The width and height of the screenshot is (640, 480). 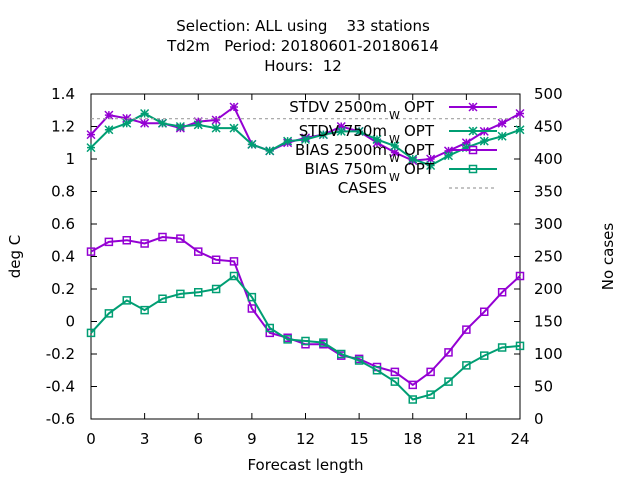 I want to click on y-tick-label: 1.4, so click(x=63, y=94).